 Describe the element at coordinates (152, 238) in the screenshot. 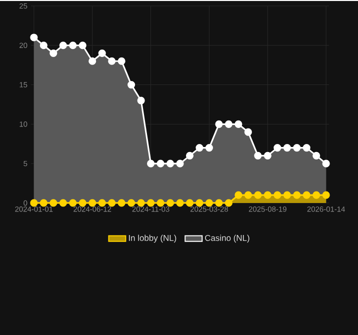

I see `legend-label: In lobby (NL)` at that location.